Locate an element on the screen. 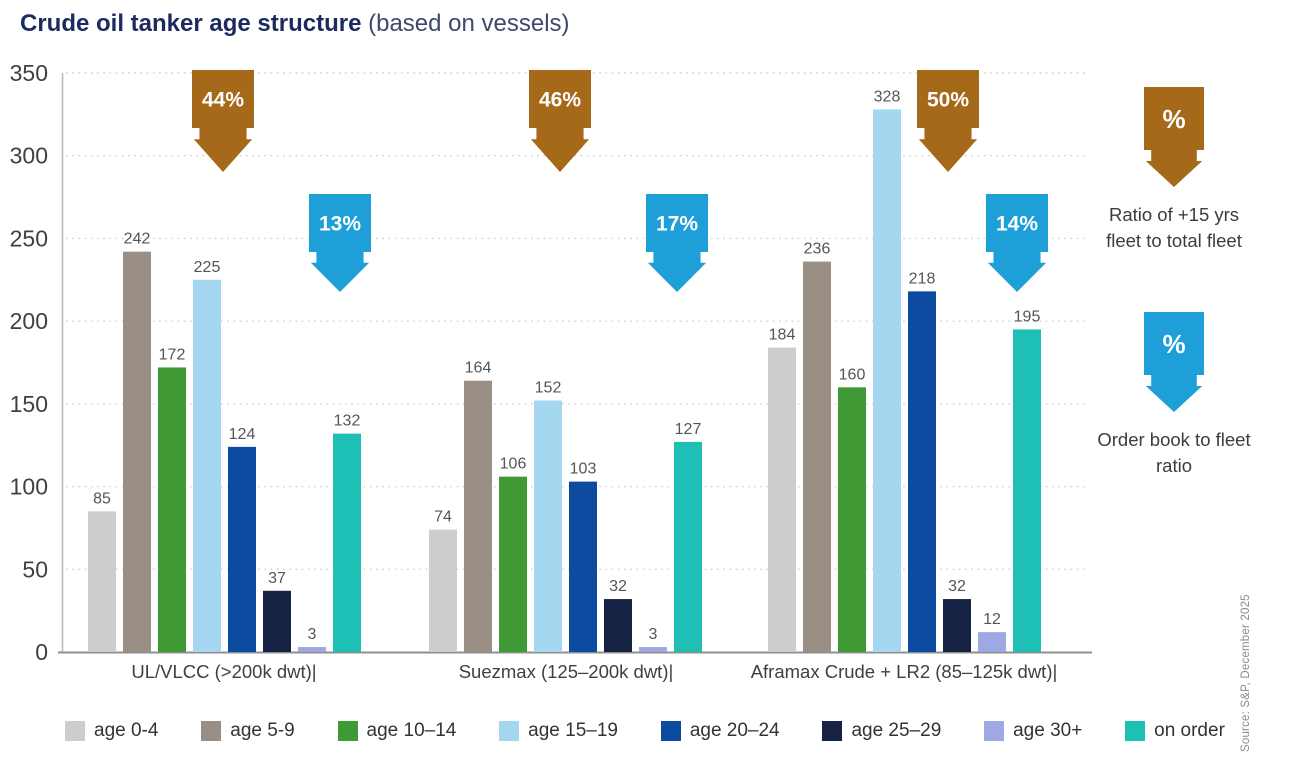  legend-item-on-order: on order is located at coordinates (1175, 731).